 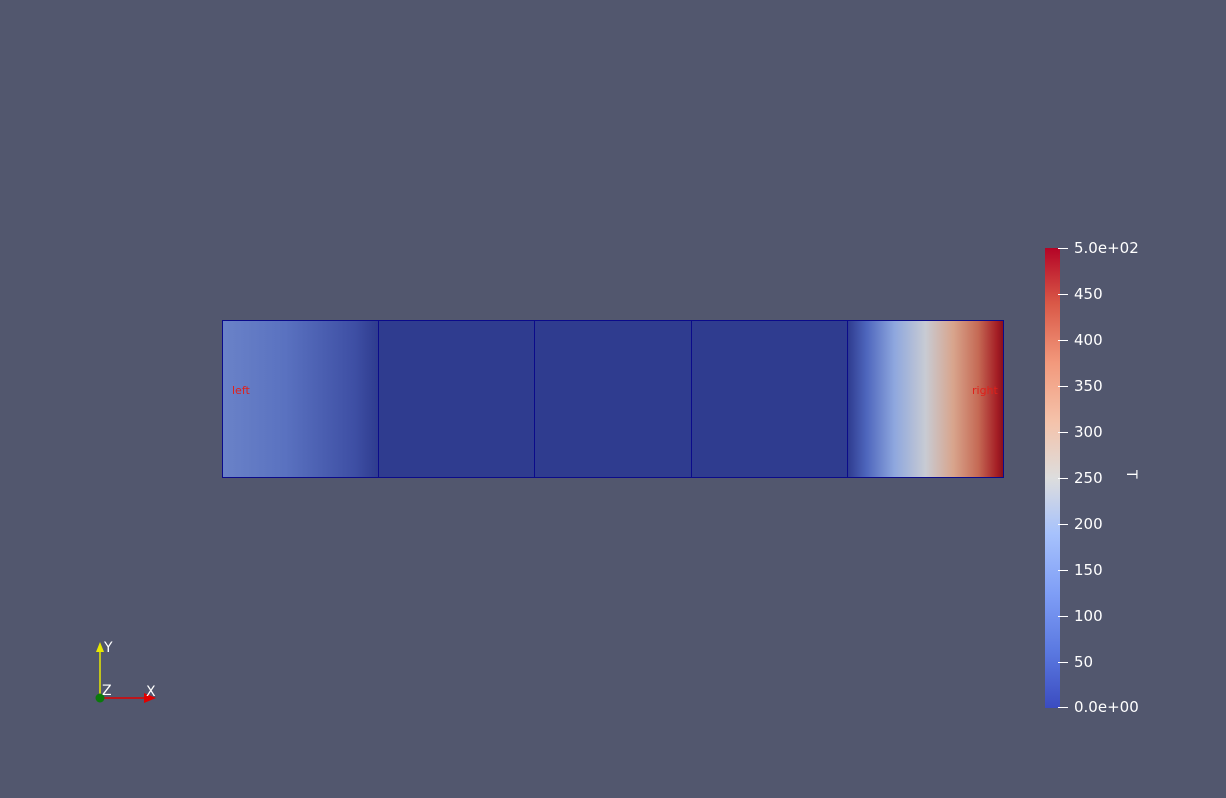 What do you see at coordinates (1088, 386) in the screenshot?
I see `legend-tick-label: 350` at bounding box center [1088, 386].